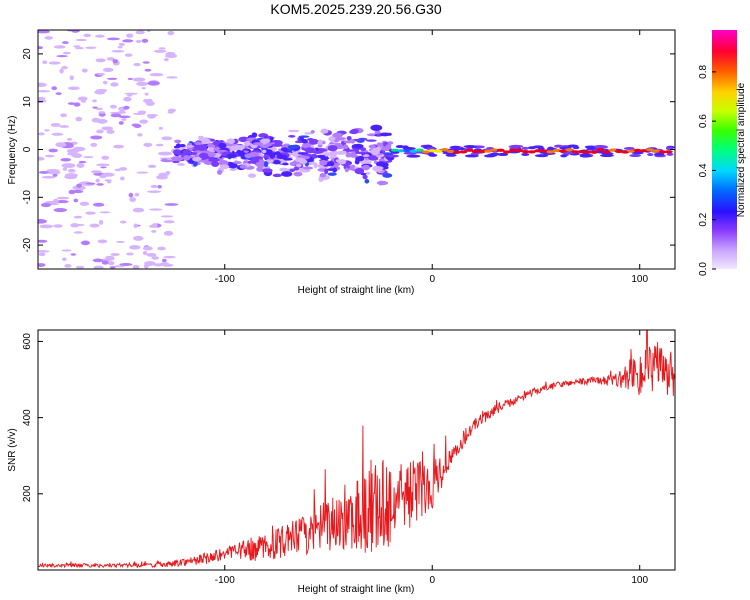 This screenshot has width=750, height=600. I want to click on spectrogram-x-tick-label: 0, so click(432, 279).